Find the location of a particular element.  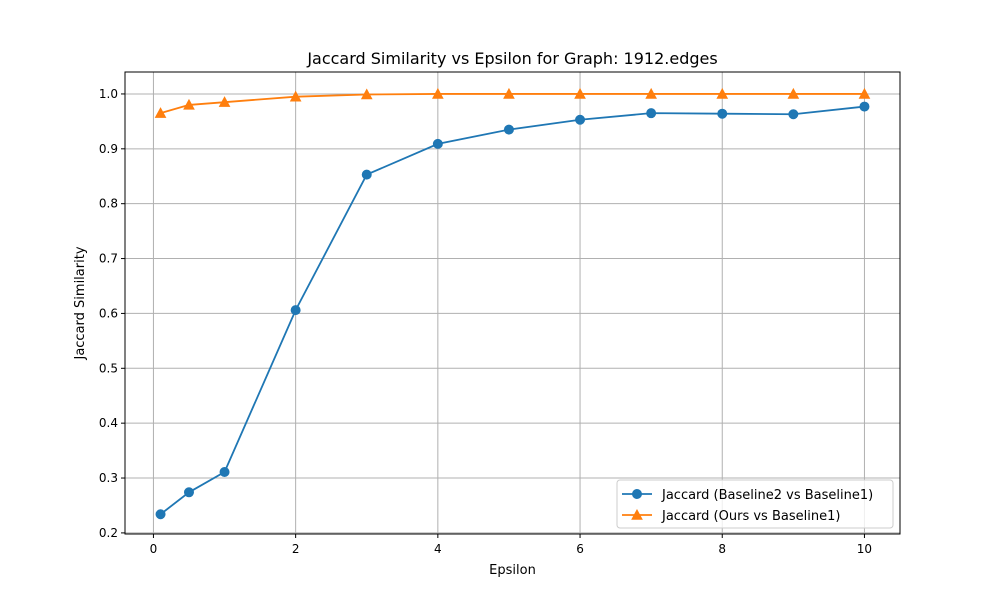

legend-entry: Jaccard (Ours vs Baseline1) is located at coordinates (731, 516).